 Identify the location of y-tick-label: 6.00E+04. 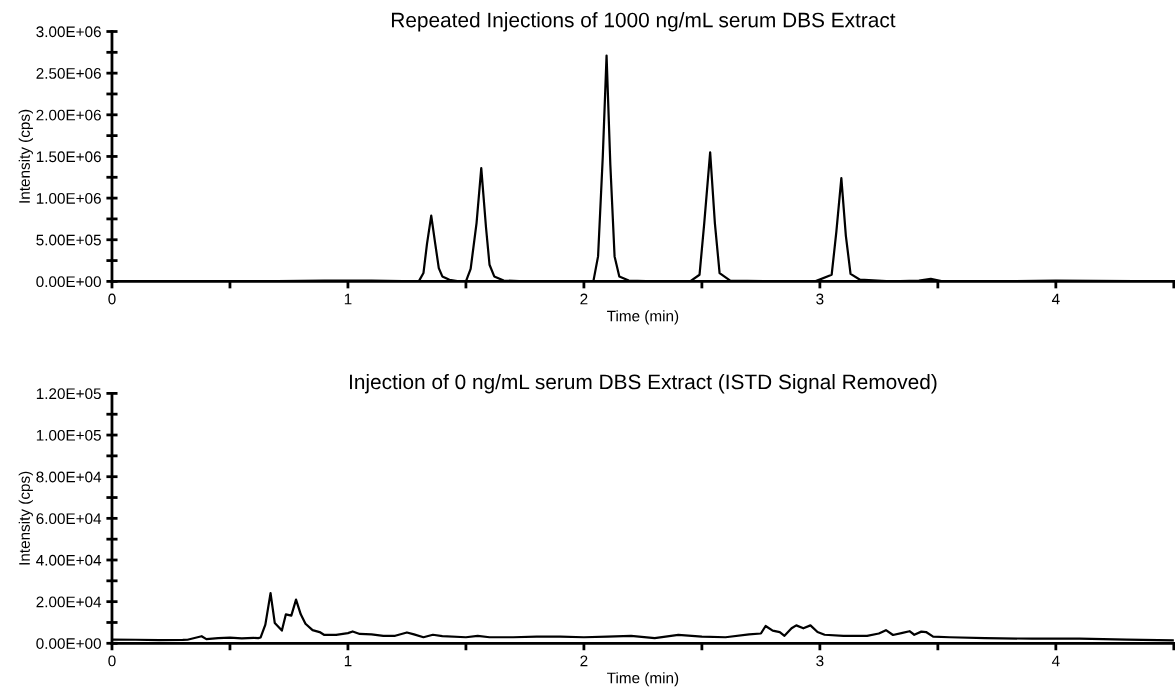
(69, 519).